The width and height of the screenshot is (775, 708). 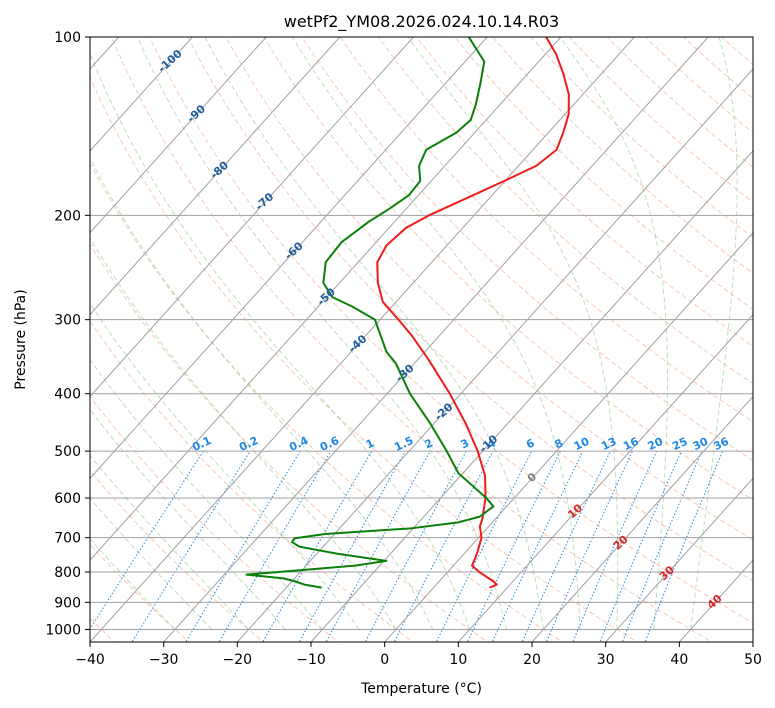 I want to click on y-tick-label: 400, so click(x=67, y=395).